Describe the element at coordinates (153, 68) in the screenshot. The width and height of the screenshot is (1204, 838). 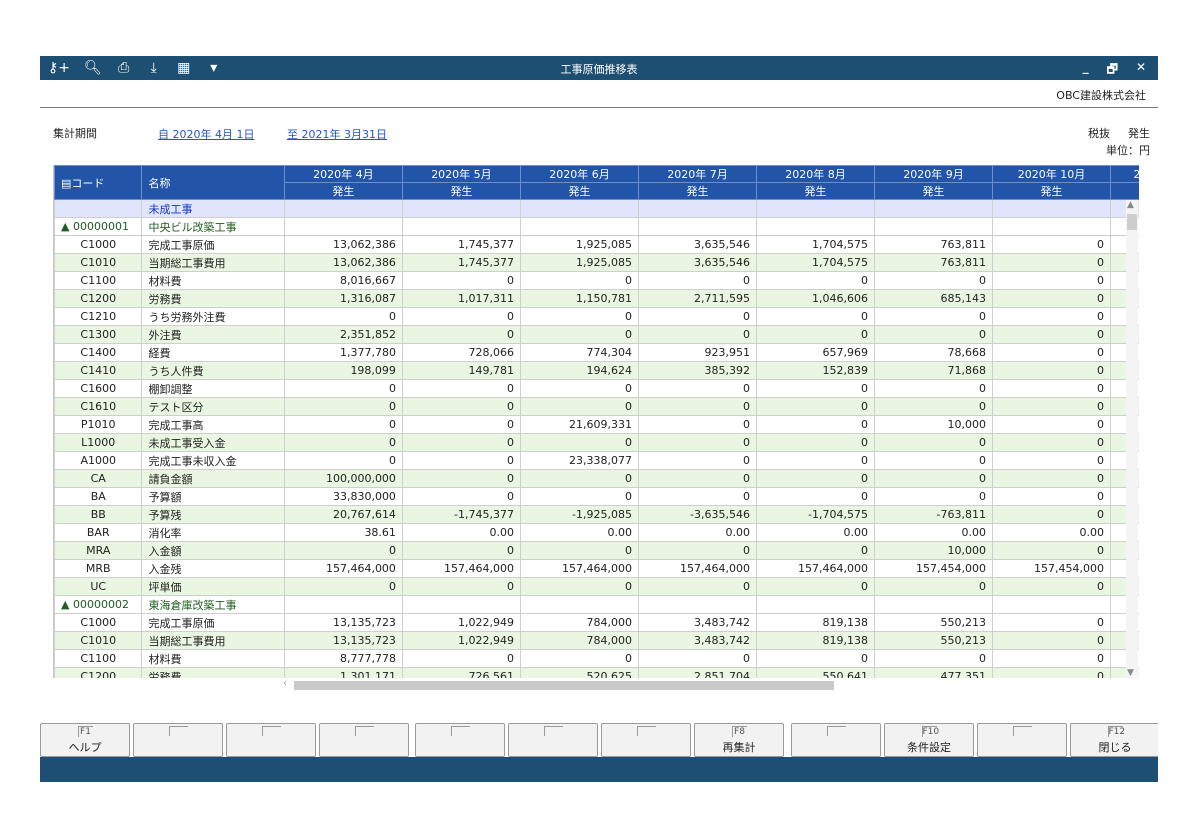
I see `export-icon: ⤓` at that location.